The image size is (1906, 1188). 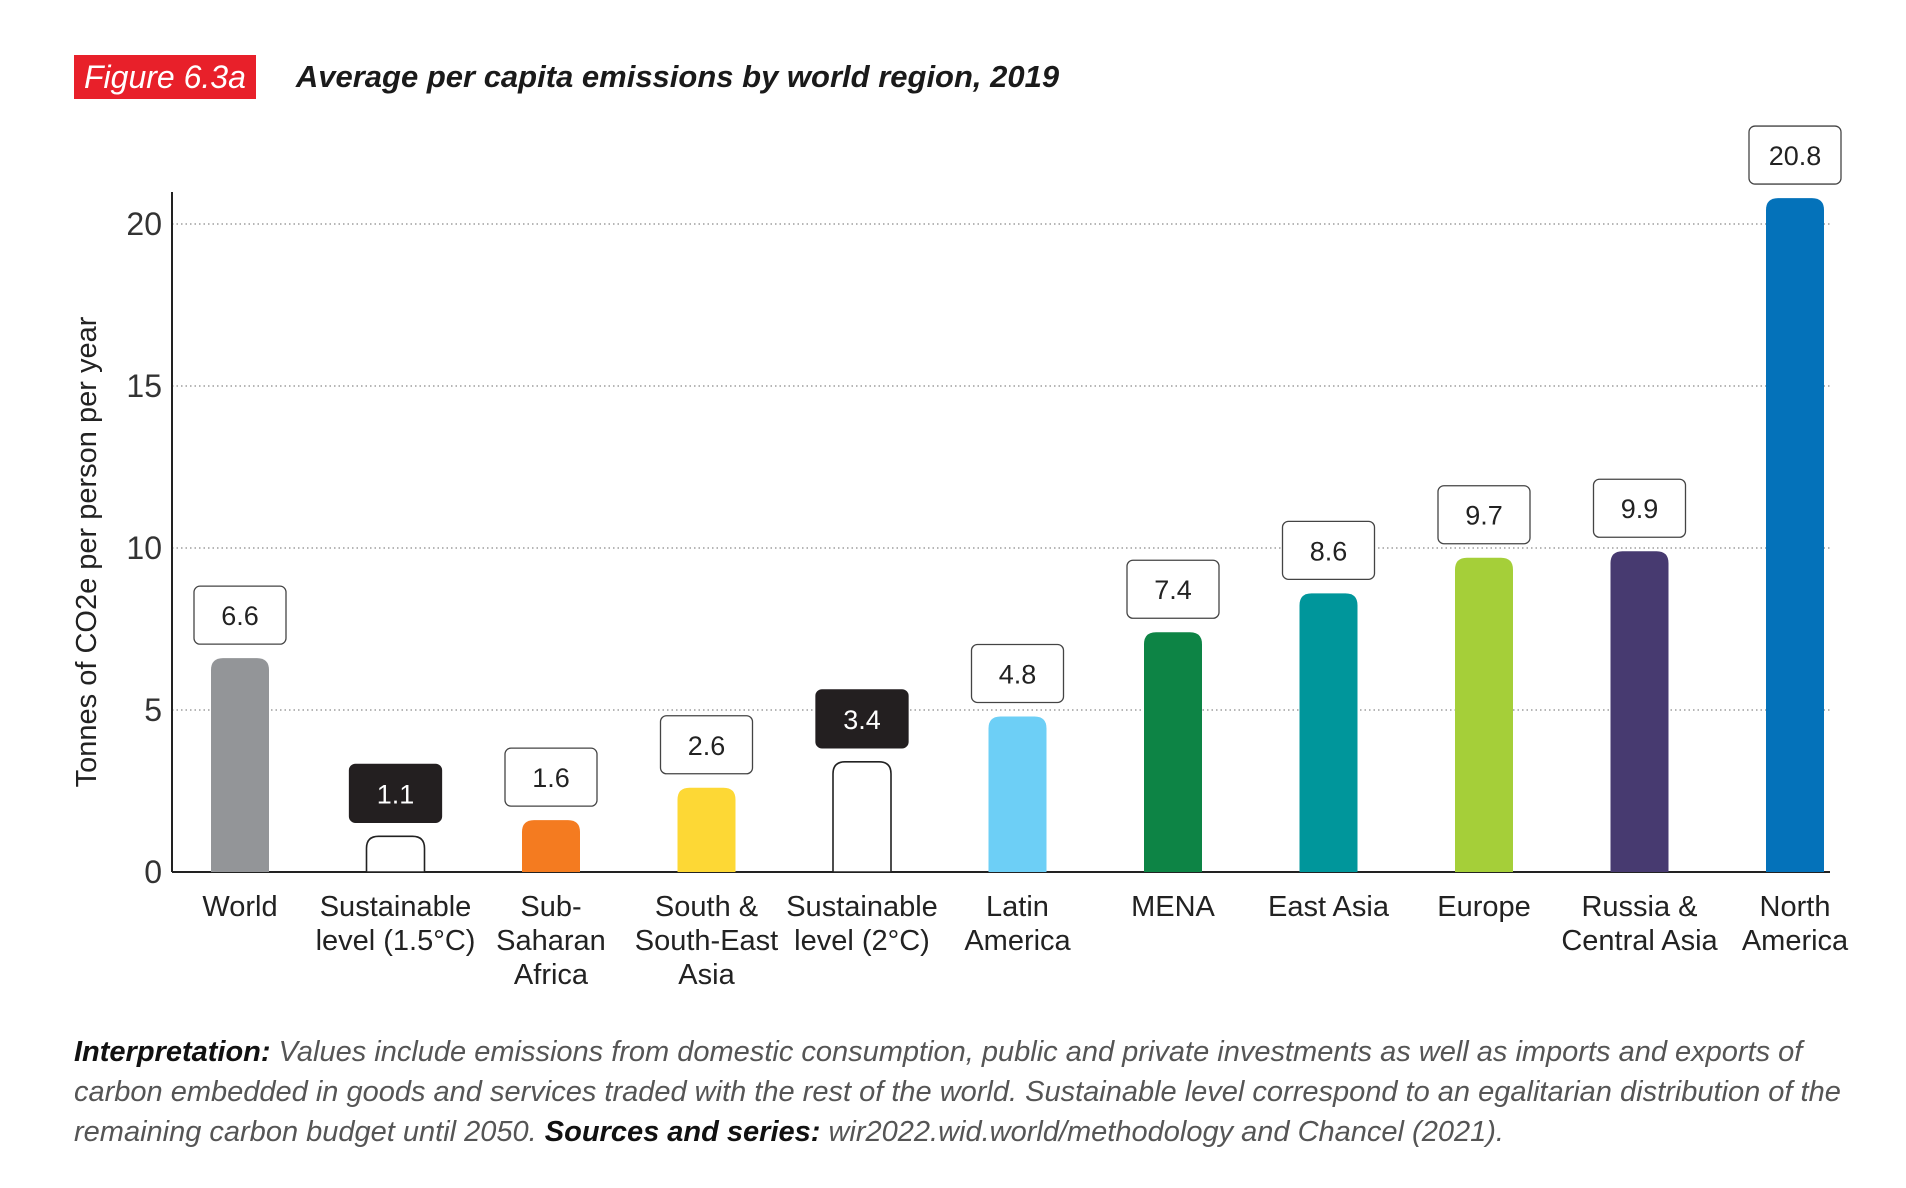 I want to click on value-label-10: 20.8, so click(x=1795, y=156).